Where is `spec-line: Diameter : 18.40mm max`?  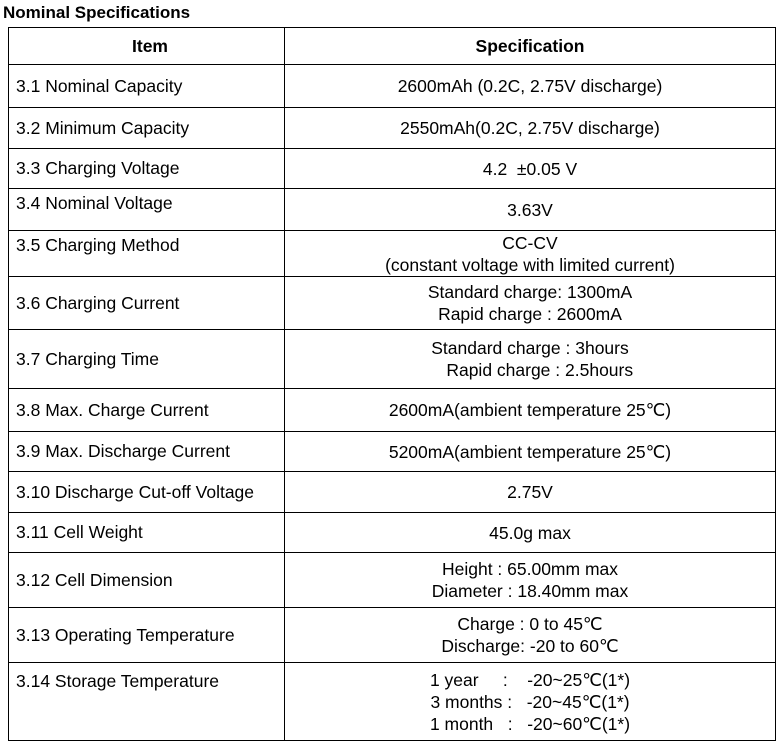 spec-line: Diameter : 18.40mm max is located at coordinates (530, 591).